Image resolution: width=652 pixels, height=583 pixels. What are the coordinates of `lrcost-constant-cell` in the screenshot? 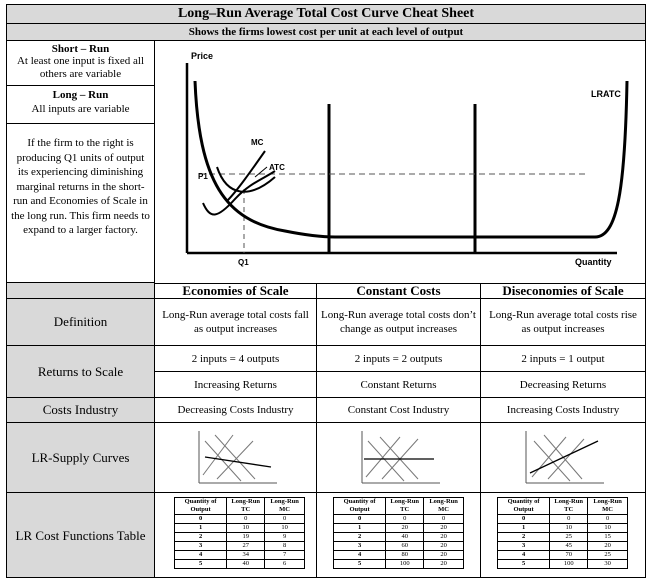 It's located at (399, 535).